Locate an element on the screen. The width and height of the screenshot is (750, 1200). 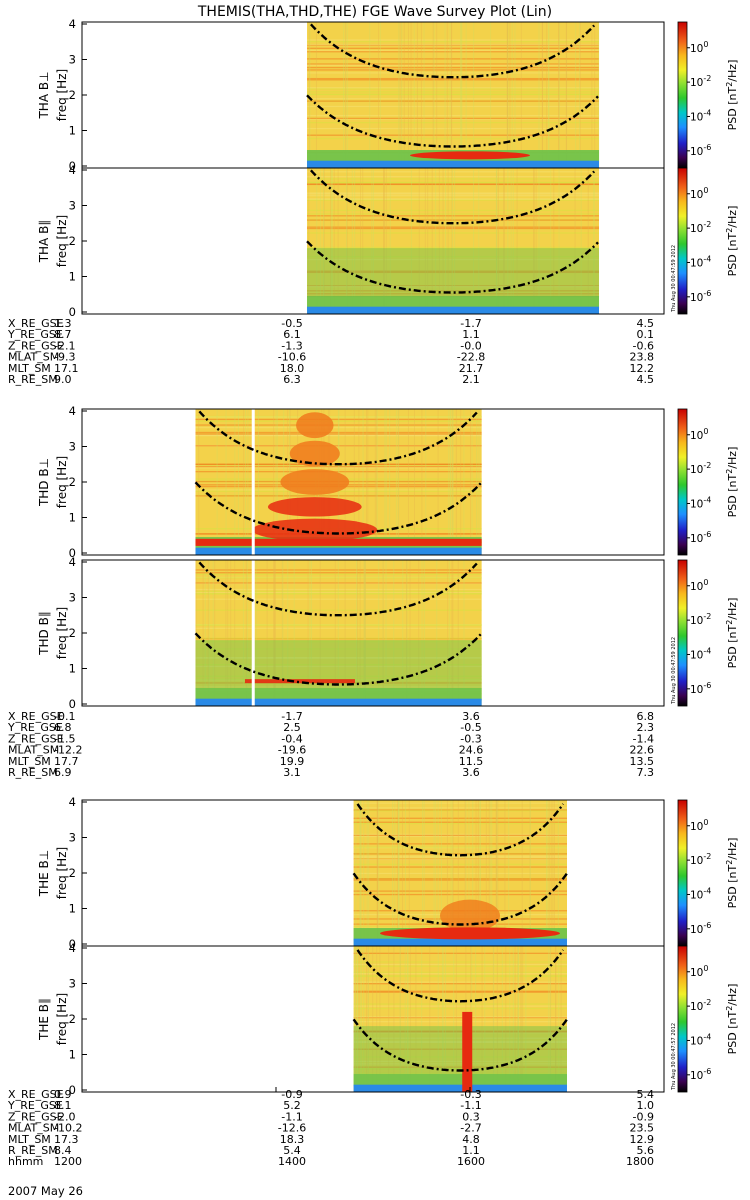
orbit-value: -2.7 is located at coordinates (470, 1128).